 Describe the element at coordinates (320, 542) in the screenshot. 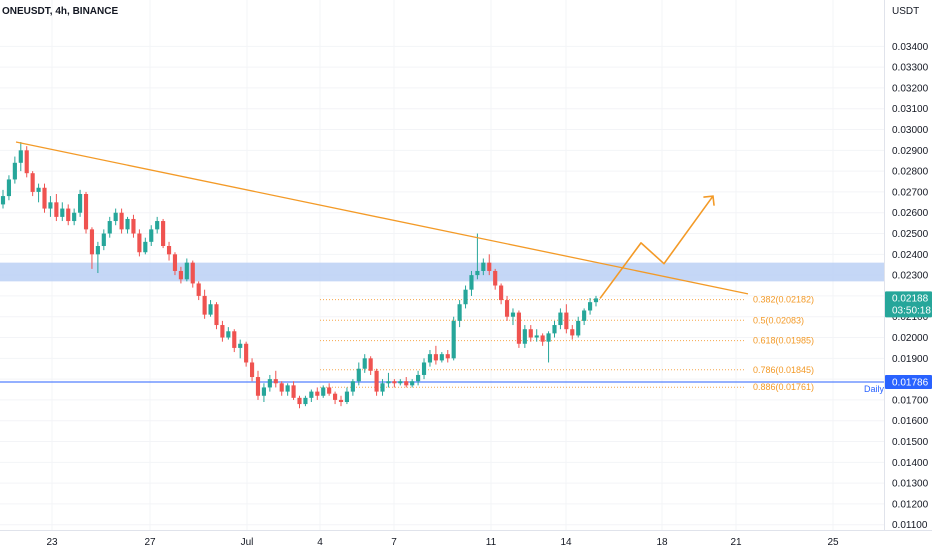

I see `time-tick-label: 4` at that location.